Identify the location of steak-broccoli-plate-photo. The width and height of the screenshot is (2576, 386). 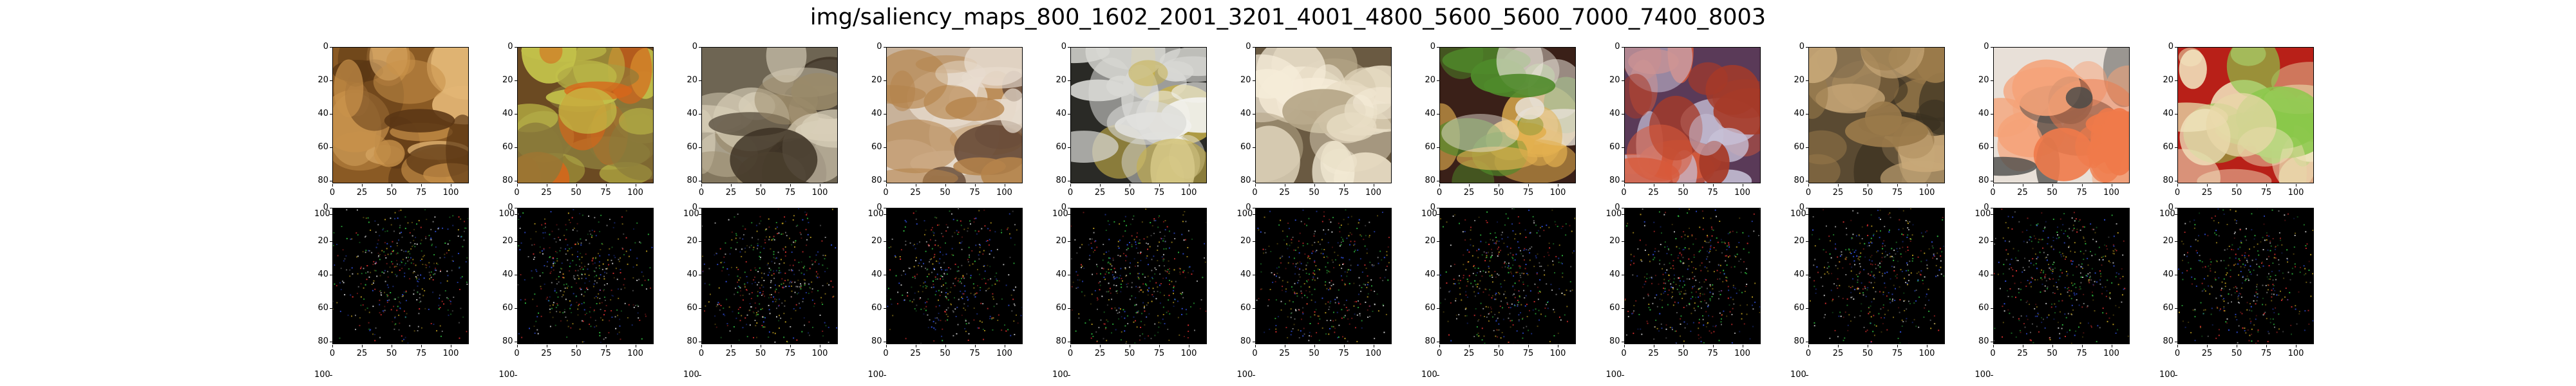
(1508, 115).